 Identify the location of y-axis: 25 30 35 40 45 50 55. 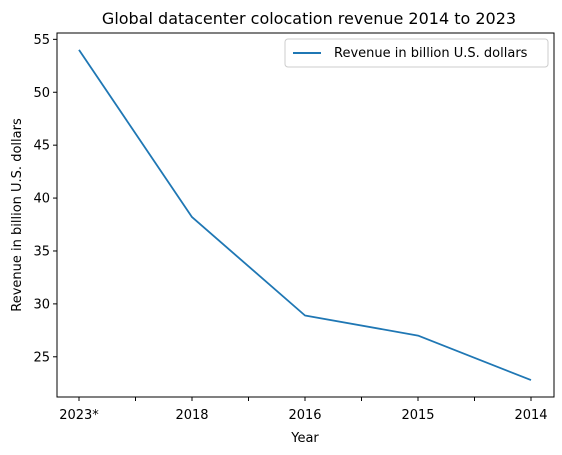
(45, 199).